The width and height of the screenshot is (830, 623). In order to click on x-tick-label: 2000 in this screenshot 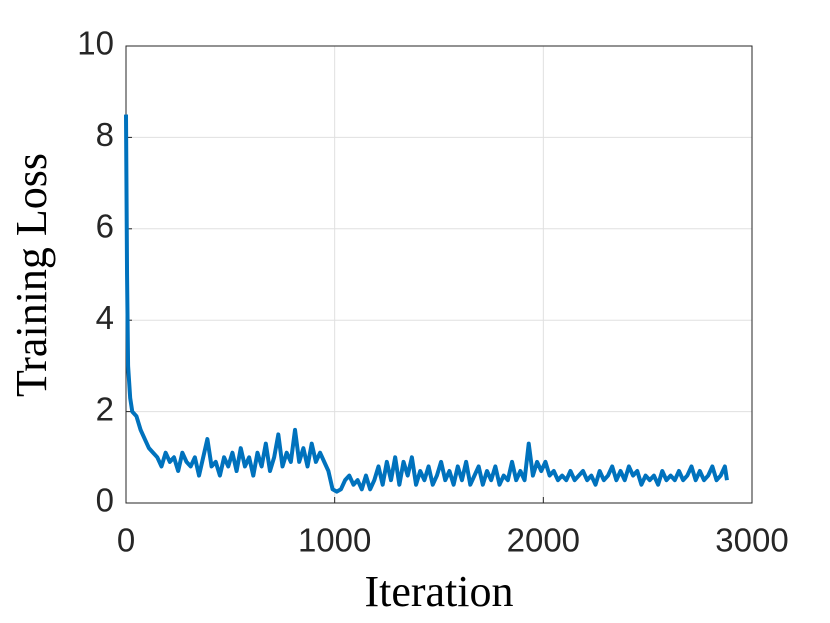, I will do `click(543, 540)`.